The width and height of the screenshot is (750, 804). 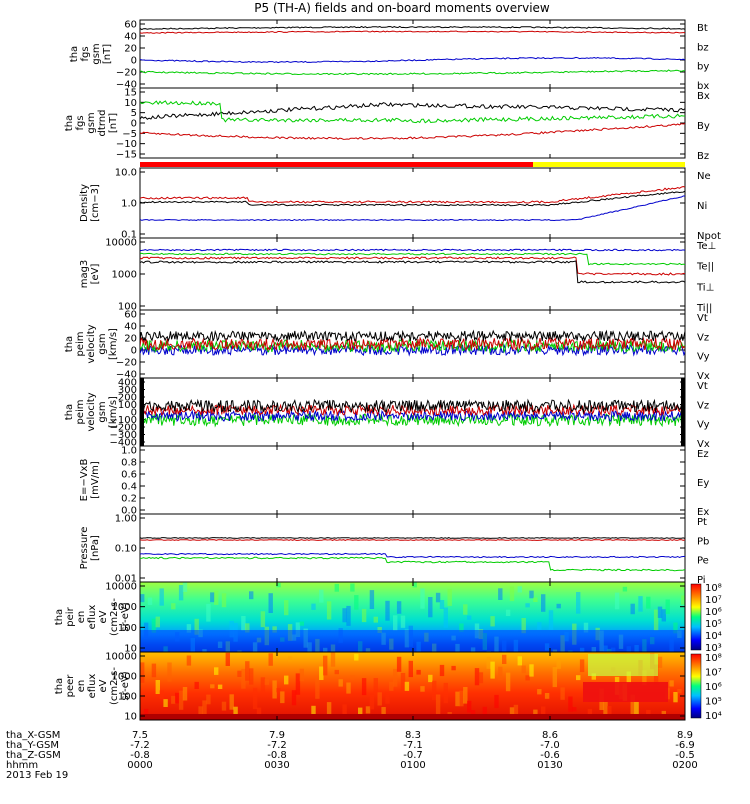 What do you see at coordinates (702, 28) in the screenshot?
I see `fgs-legend-Bt: Bt` at bounding box center [702, 28].